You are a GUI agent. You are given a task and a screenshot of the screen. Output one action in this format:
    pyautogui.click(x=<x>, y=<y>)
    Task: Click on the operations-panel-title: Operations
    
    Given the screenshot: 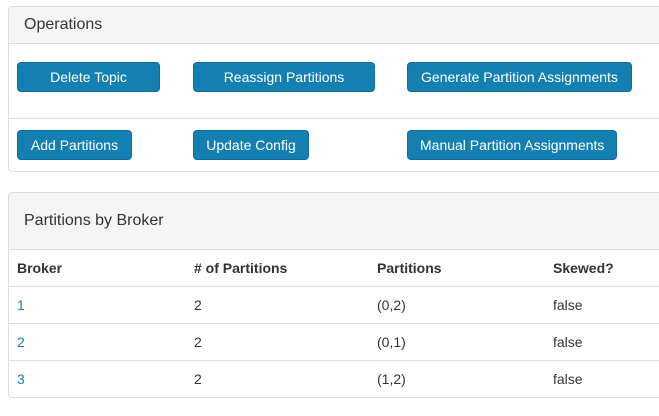 What is the action you would take?
    pyautogui.click(x=334, y=25)
    